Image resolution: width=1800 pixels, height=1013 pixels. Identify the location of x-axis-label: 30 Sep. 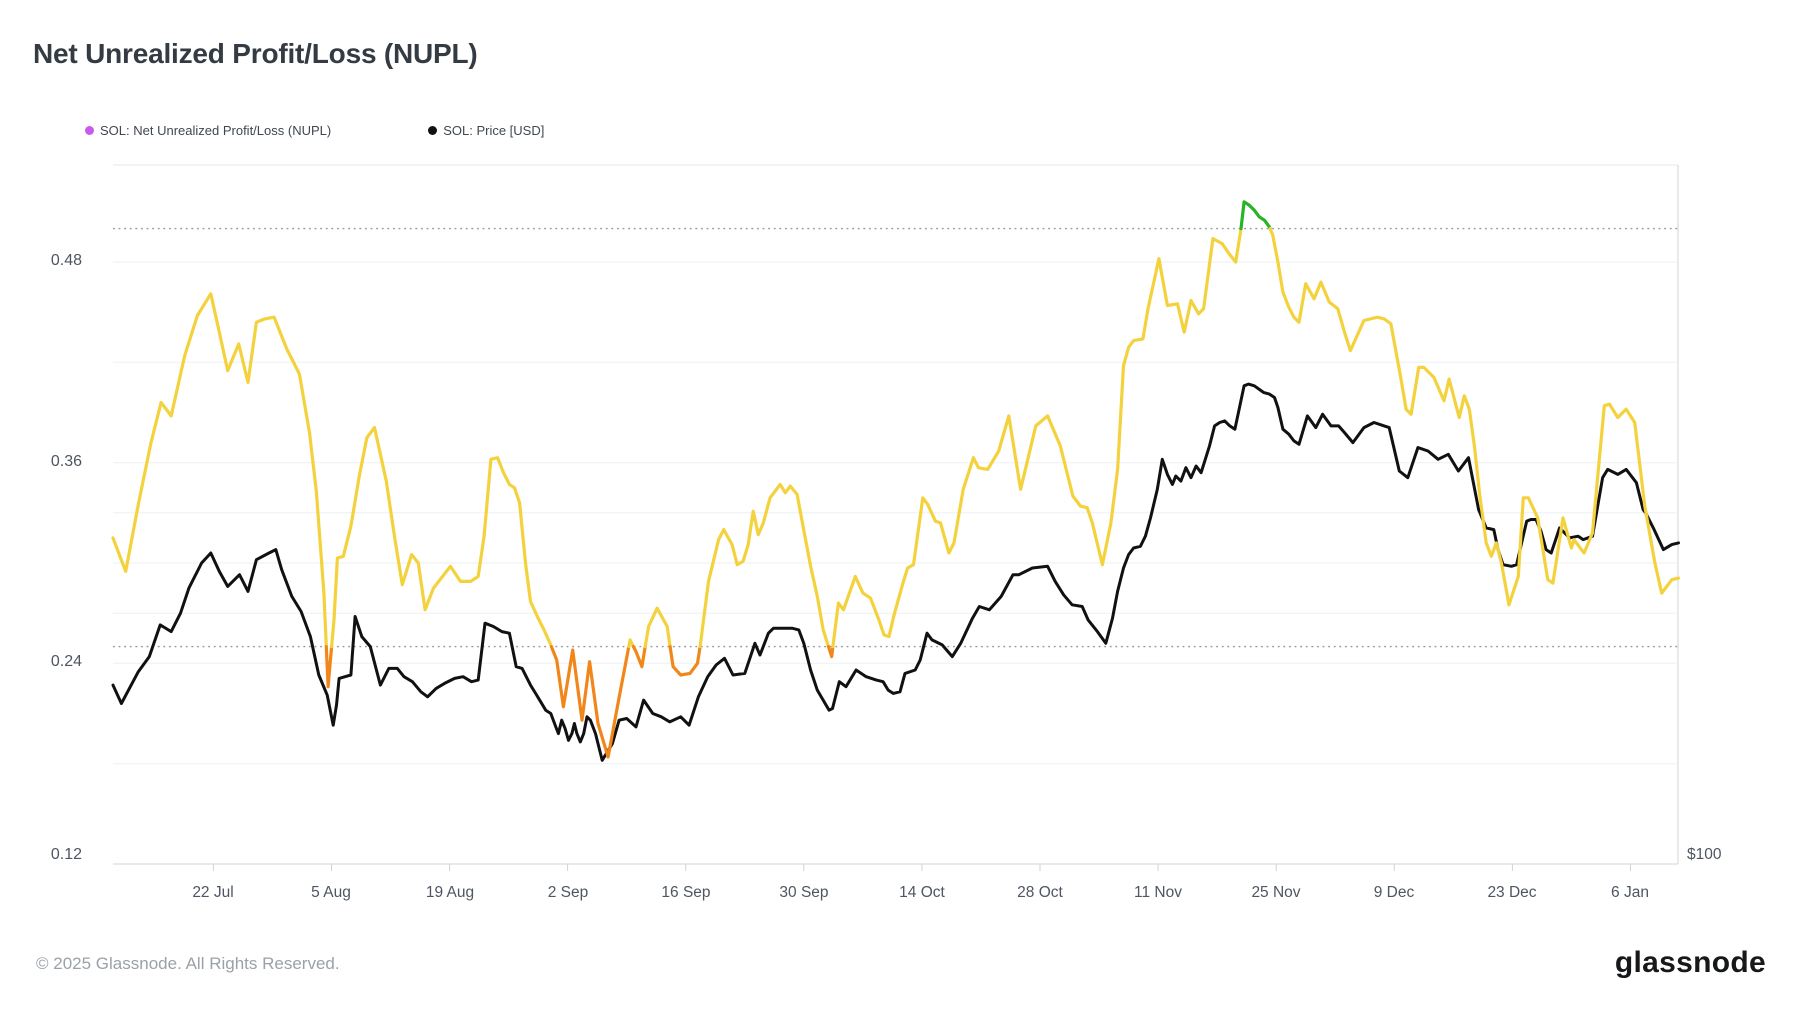
(804, 892).